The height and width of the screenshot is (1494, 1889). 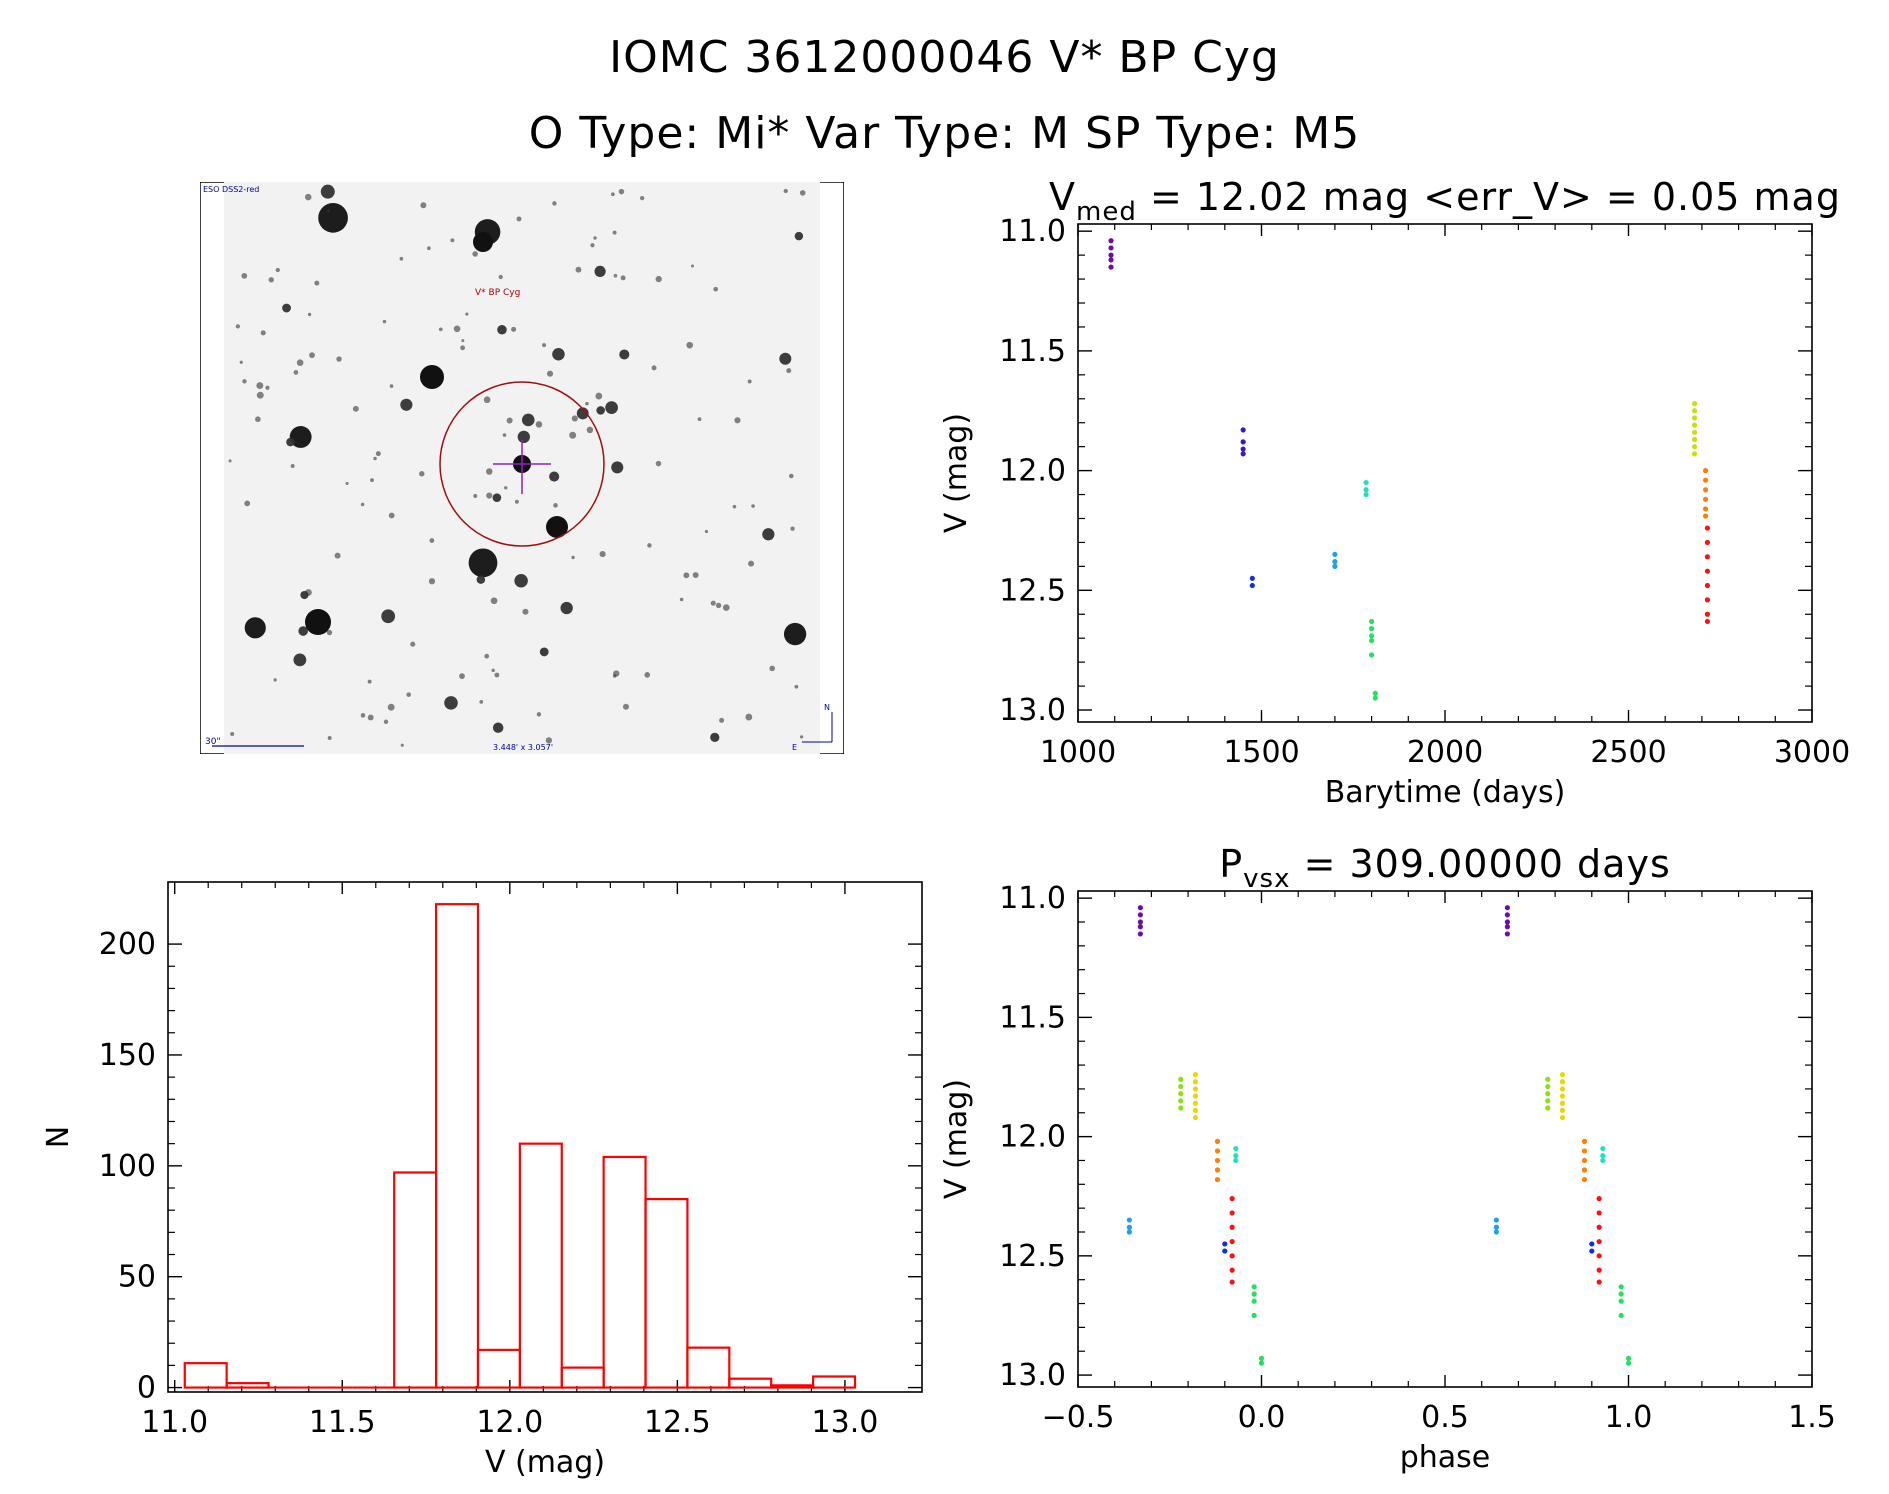 I want to click on phased-ylabel: V (mag), so click(x=956, y=1139).